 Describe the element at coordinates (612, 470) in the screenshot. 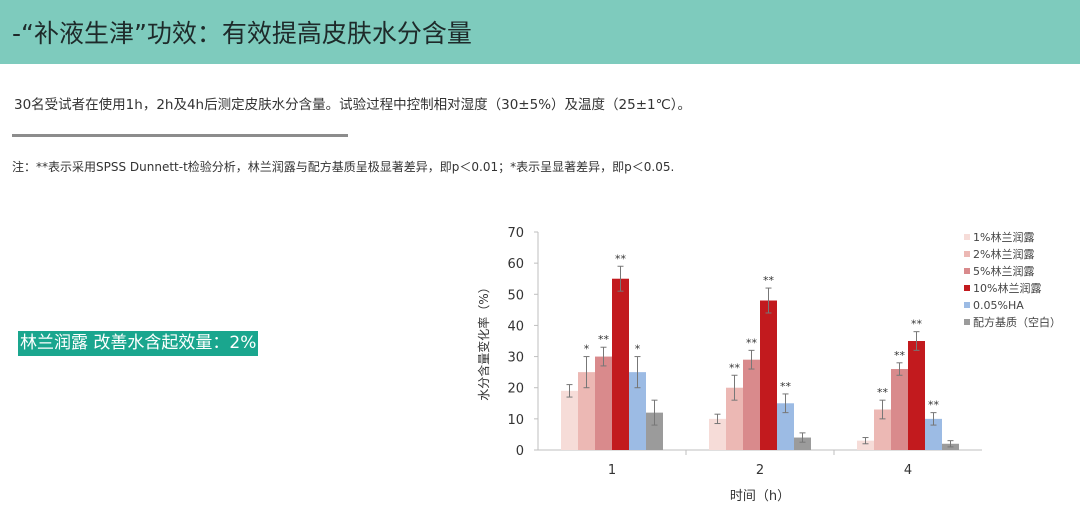

I see `x-tick-label: 1` at that location.